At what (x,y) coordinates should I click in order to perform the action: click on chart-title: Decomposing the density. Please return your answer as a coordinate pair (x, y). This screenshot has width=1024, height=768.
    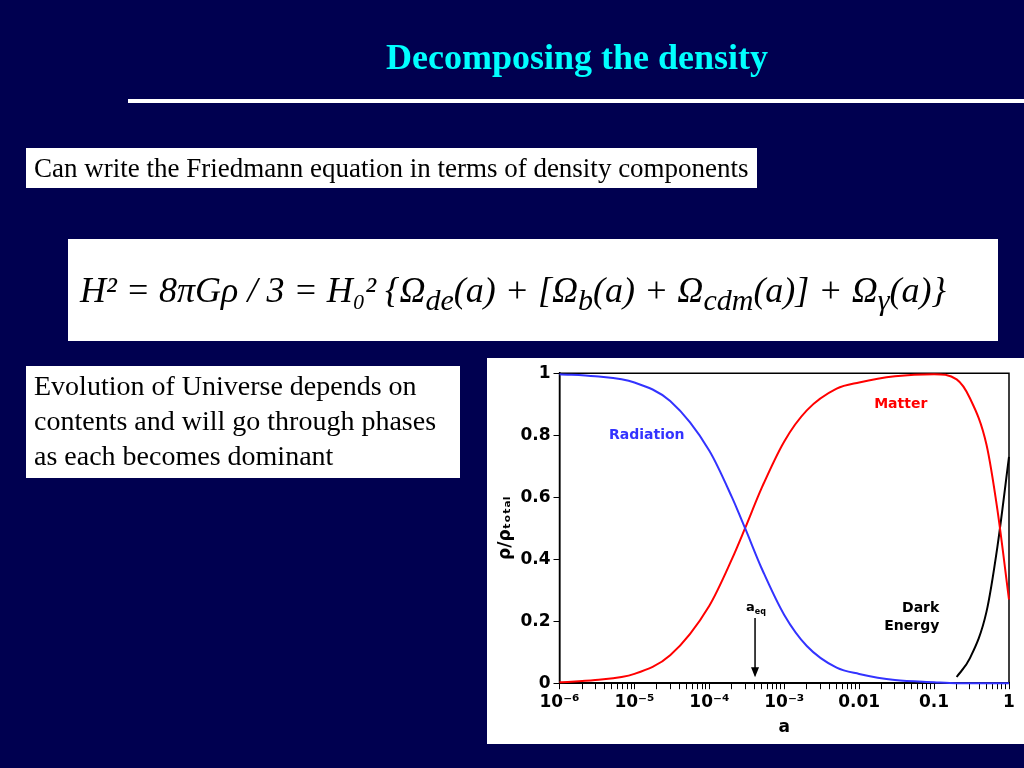
    Looking at the image, I should click on (577, 57).